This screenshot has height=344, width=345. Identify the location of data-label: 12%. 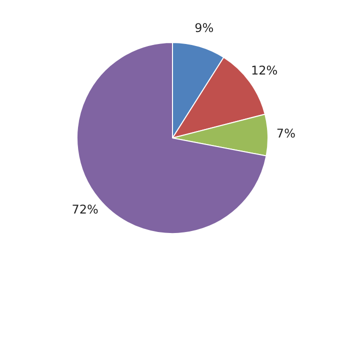
(264, 70).